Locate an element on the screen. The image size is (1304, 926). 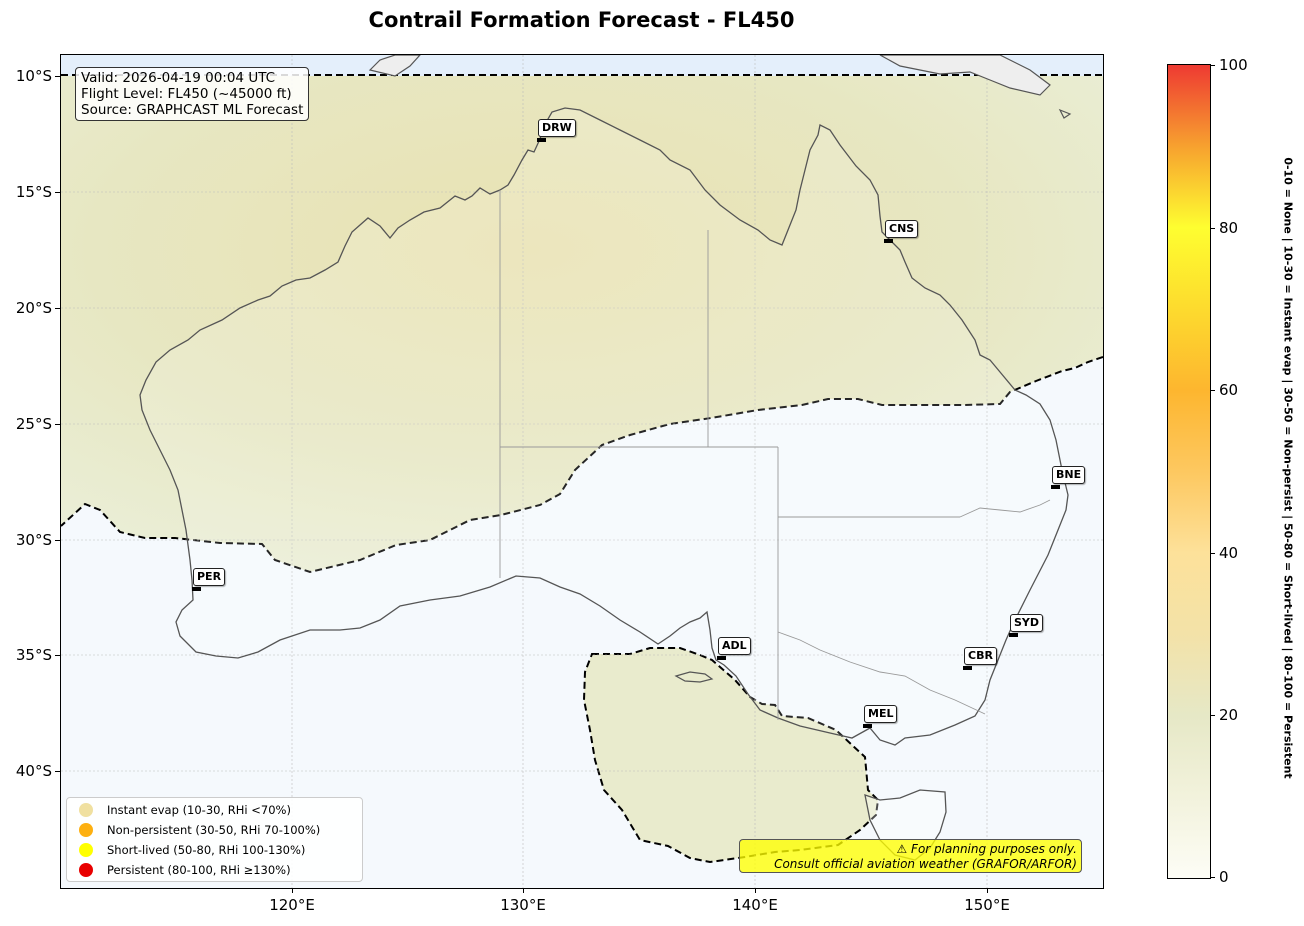
city-label: DRW is located at coordinates (557, 128).